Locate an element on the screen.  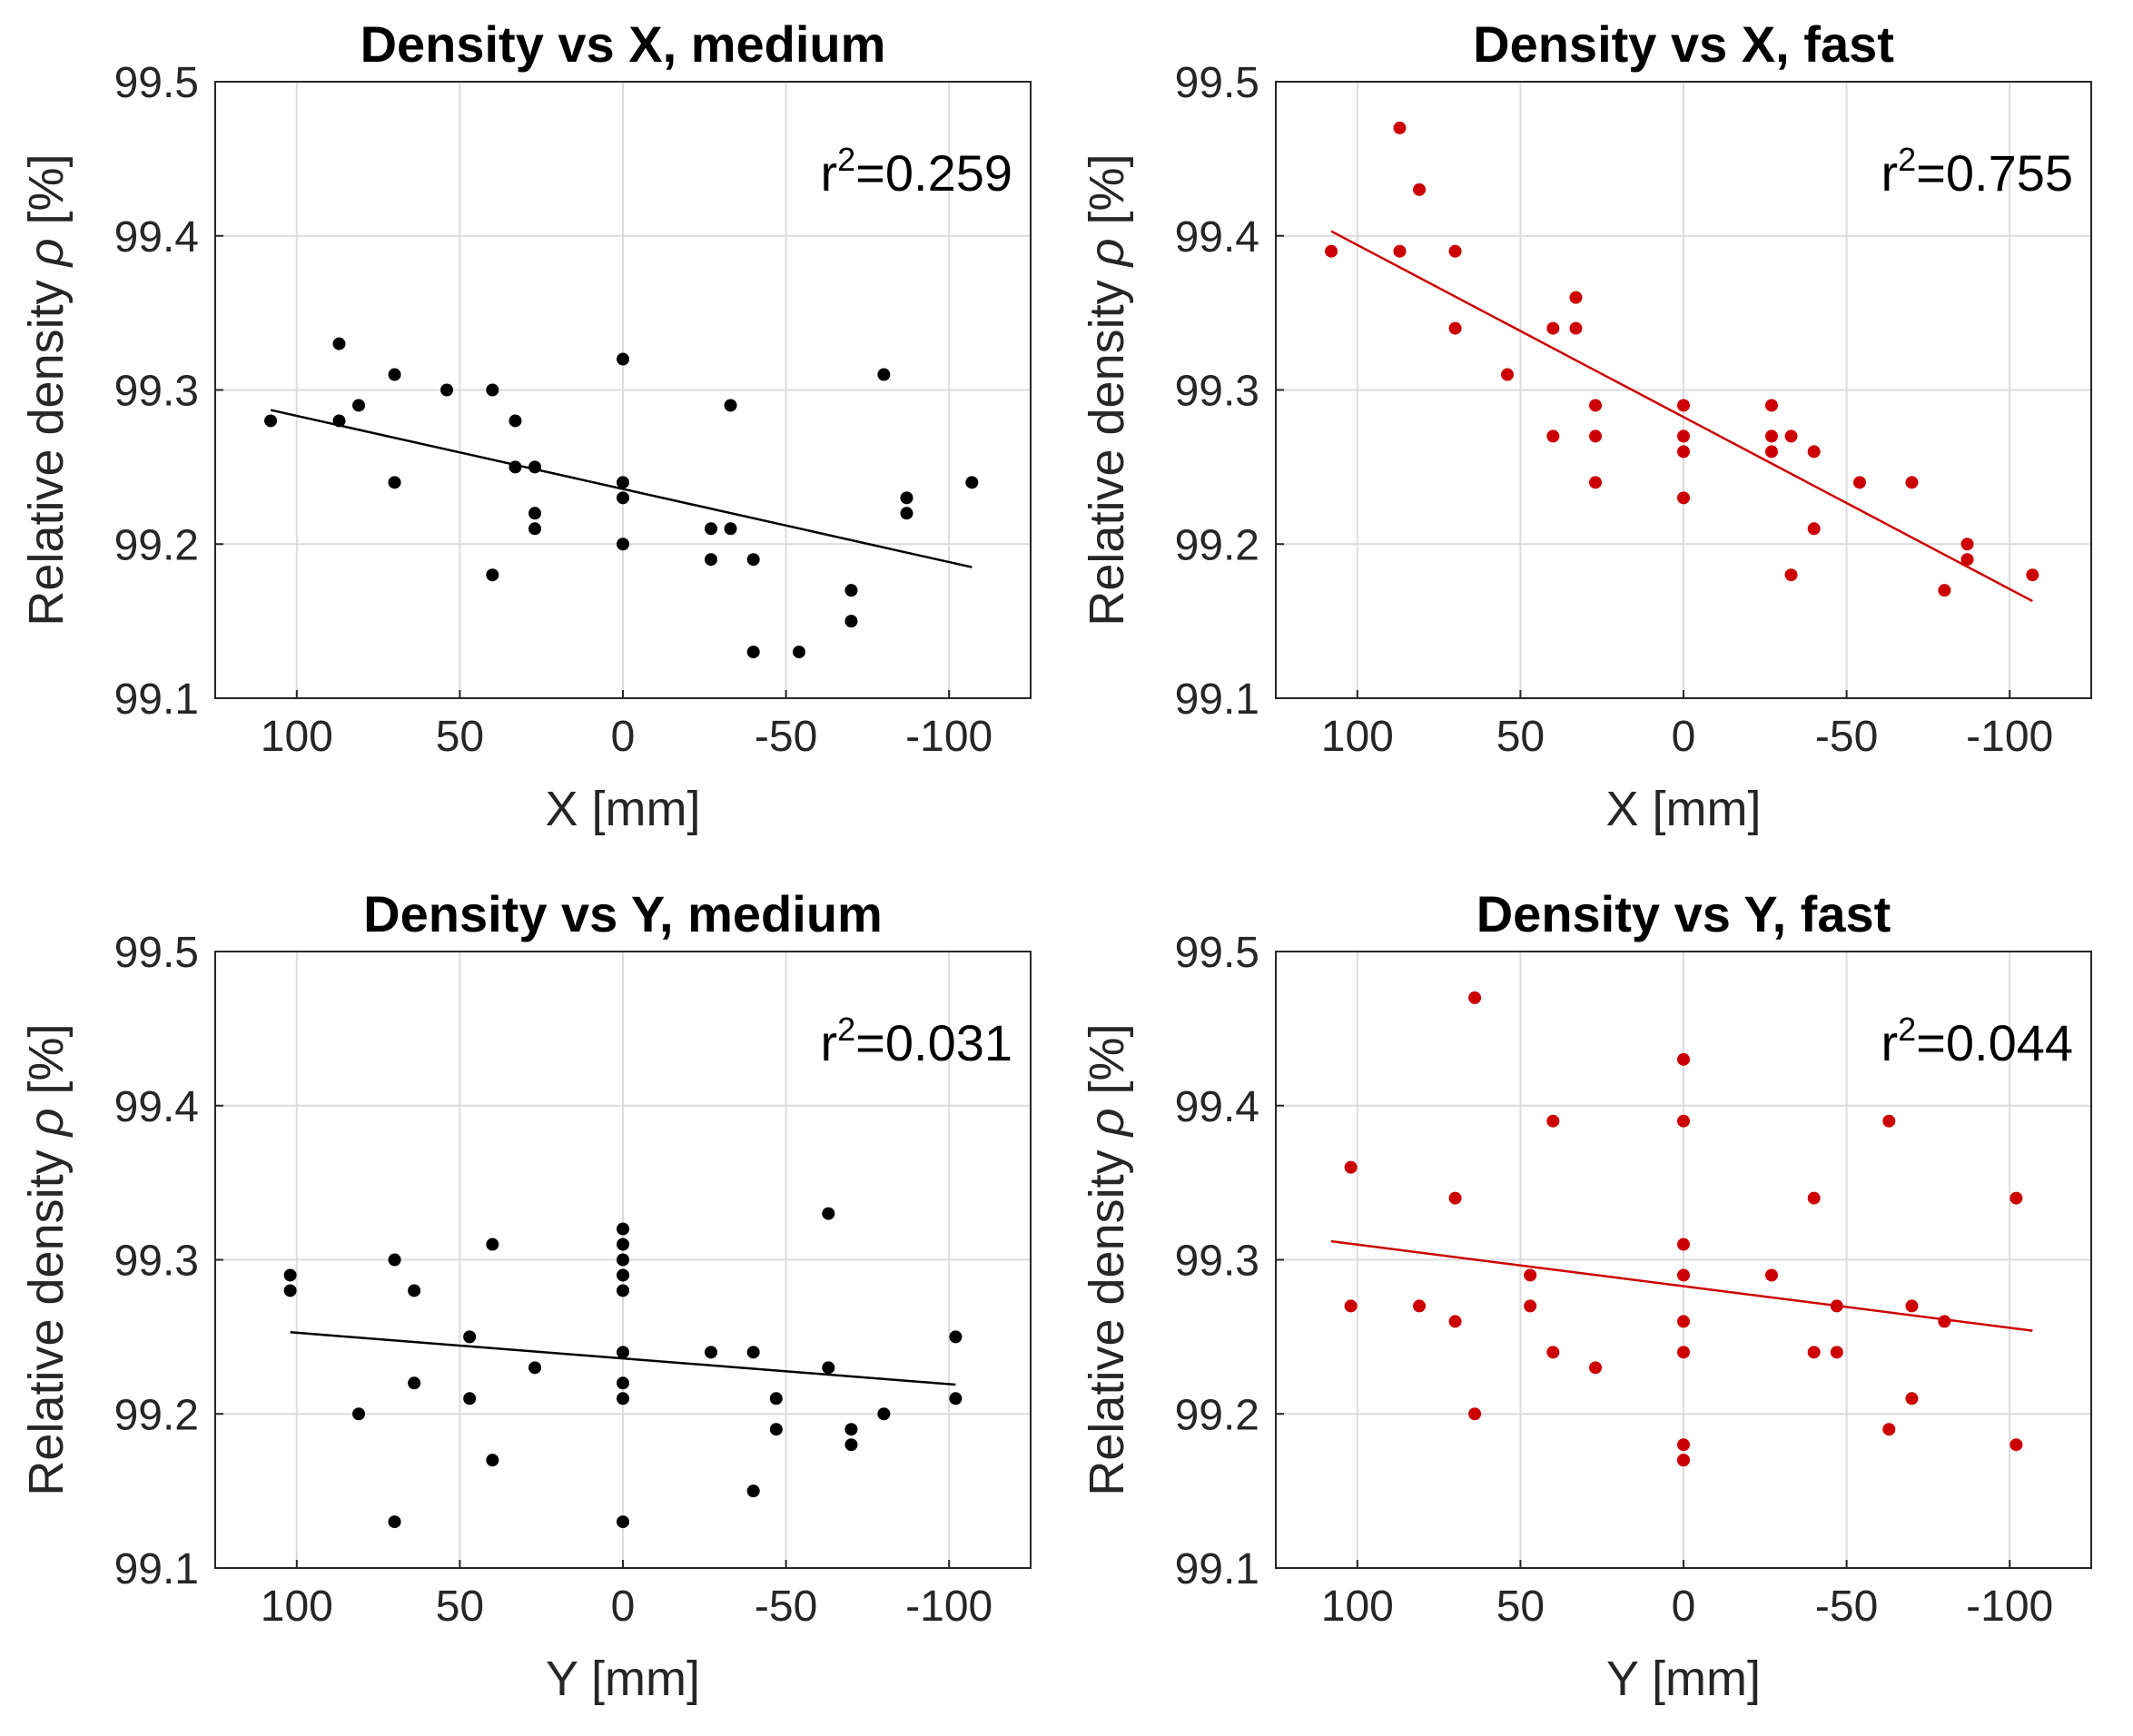
y-tick-label: 99.4 is located at coordinates (1217, 237).